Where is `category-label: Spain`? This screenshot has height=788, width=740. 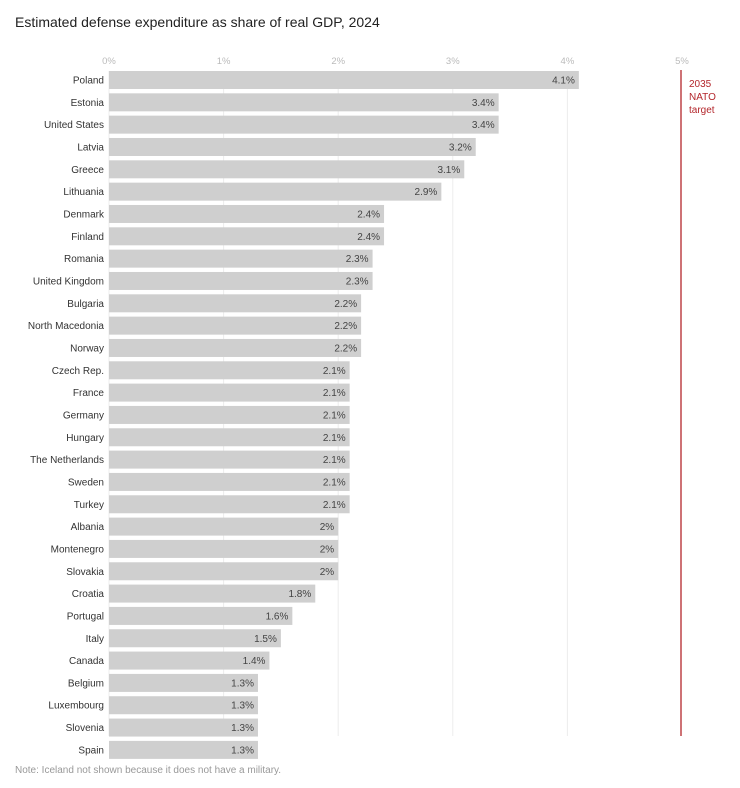 category-label: Spain is located at coordinates (91, 750).